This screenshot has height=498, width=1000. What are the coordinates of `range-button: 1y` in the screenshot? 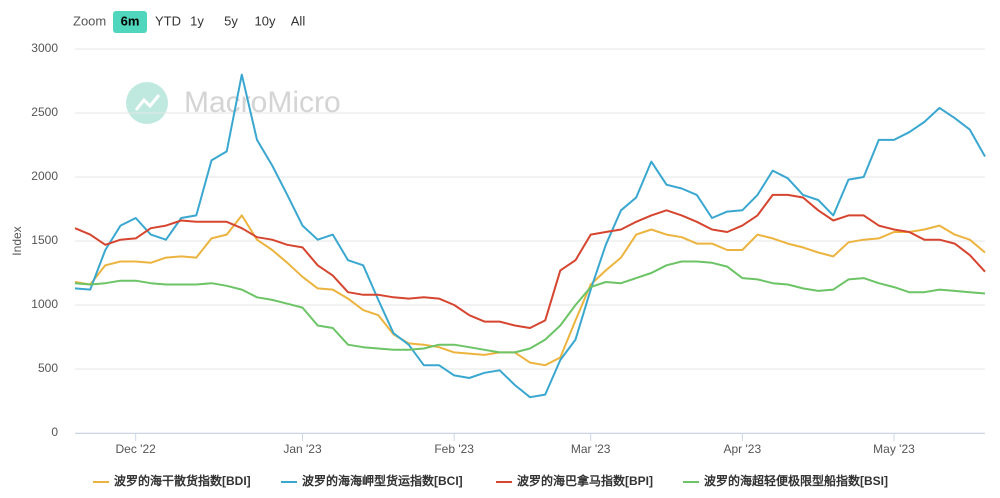 It's located at (197, 20).